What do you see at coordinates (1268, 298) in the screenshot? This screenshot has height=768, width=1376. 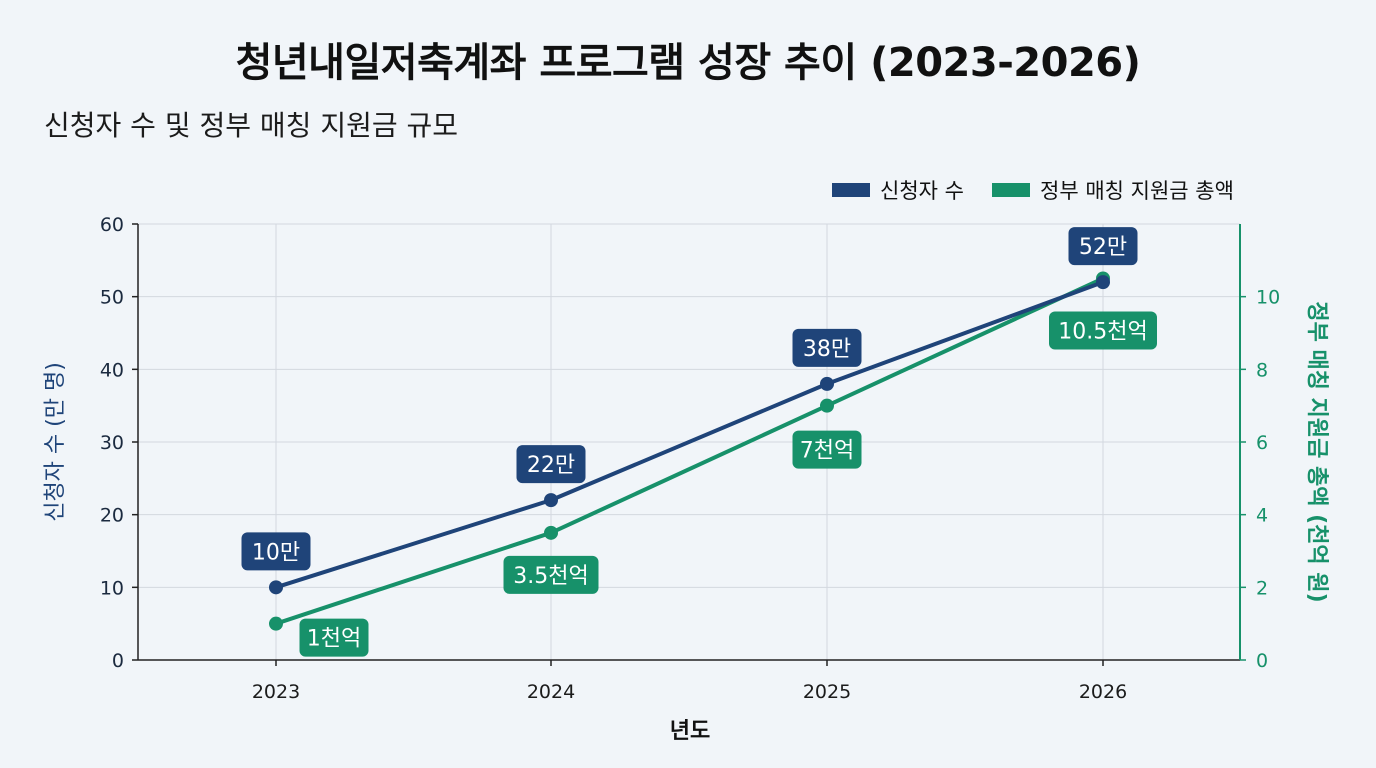 I see `y-tick-right-label: 10` at bounding box center [1268, 298].